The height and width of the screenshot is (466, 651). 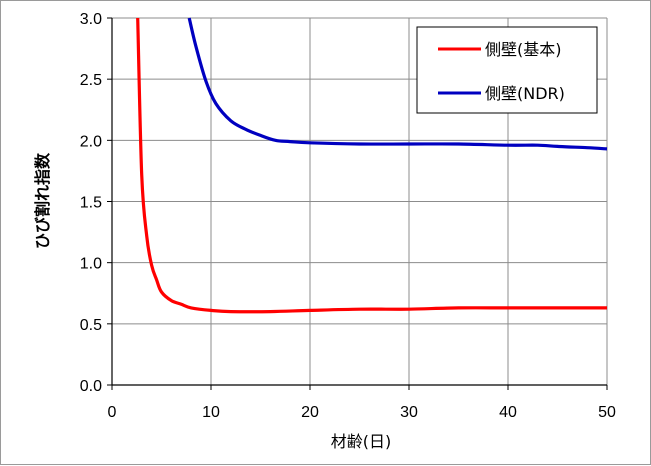 What do you see at coordinates (91, 141) in the screenshot?
I see `y-tick-label: 2.0` at bounding box center [91, 141].